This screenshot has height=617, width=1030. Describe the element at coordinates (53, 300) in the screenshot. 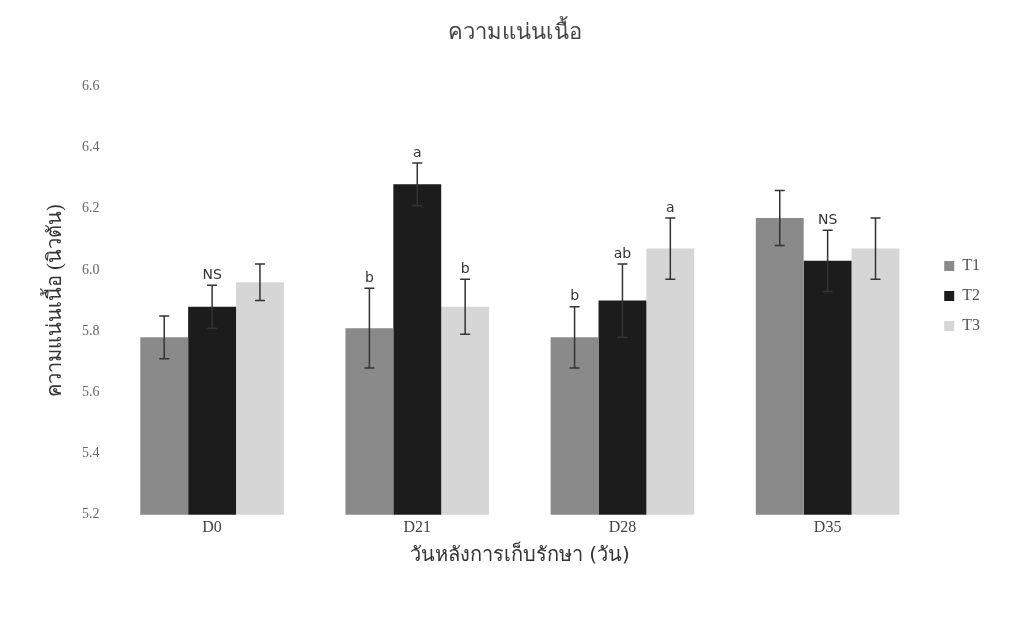

I see `y-axis-title: ความแน่นเนื้อ (นิวตัน)` at that location.